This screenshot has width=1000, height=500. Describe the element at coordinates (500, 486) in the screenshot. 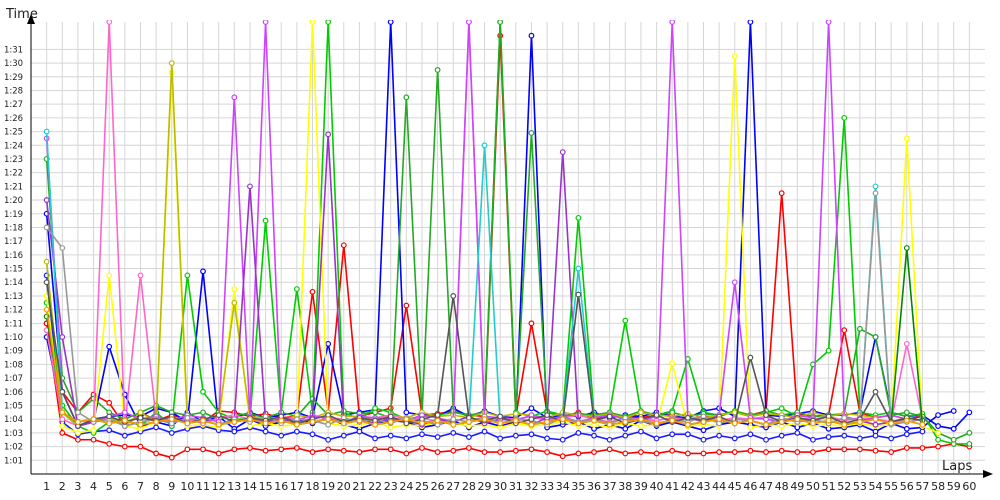

I see `x-tick-label: 30` at that location.